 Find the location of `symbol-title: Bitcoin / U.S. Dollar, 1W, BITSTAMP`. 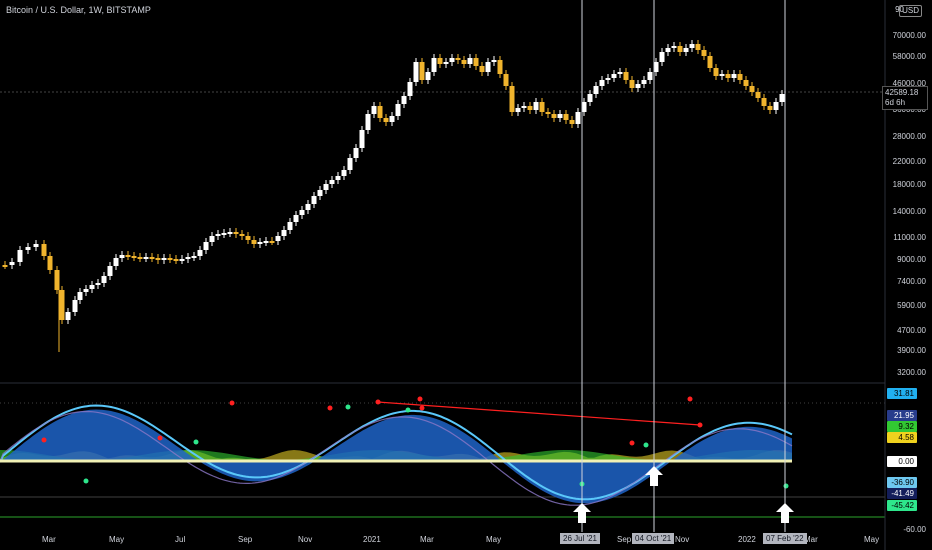

symbol-title: Bitcoin / U.S. Dollar, 1W, BITSTAMP is located at coordinates (78, 10).